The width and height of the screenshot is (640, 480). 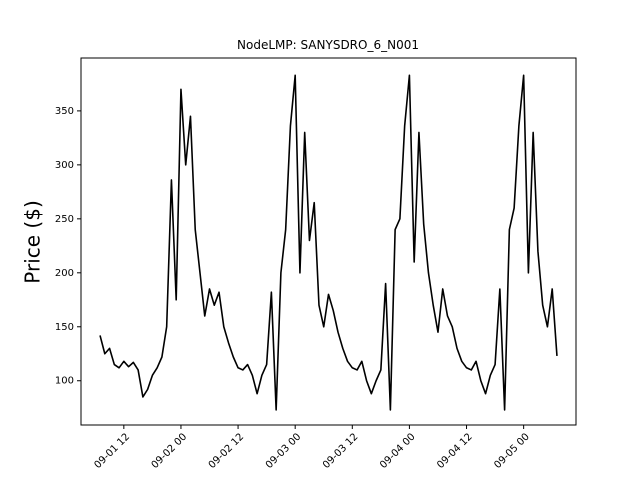 I want to click on y-tick-label: 150, so click(x=64, y=327).